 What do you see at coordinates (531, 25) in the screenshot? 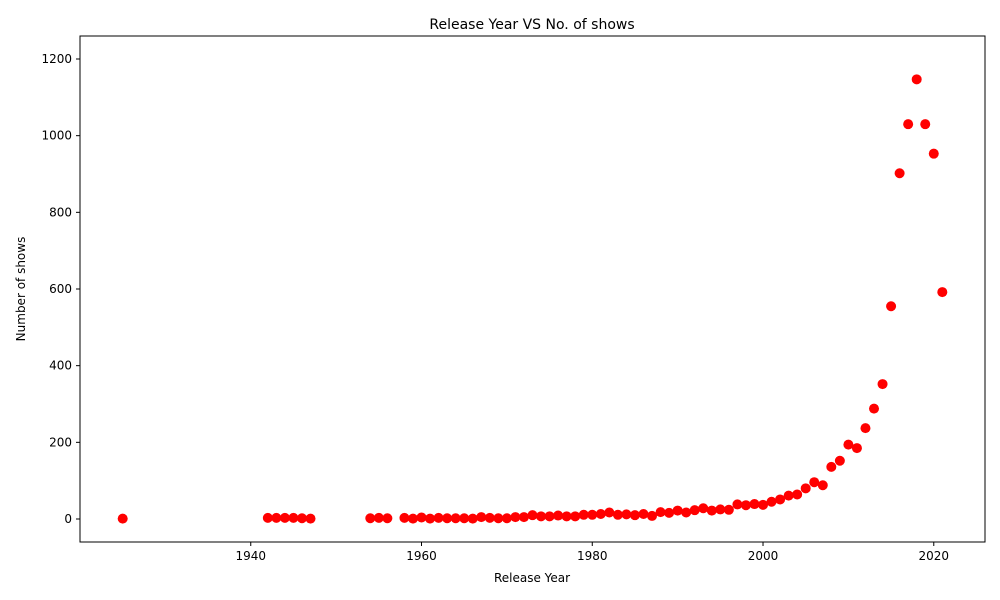
I see `chart-title: Release Year VS No. of shows` at bounding box center [531, 25].